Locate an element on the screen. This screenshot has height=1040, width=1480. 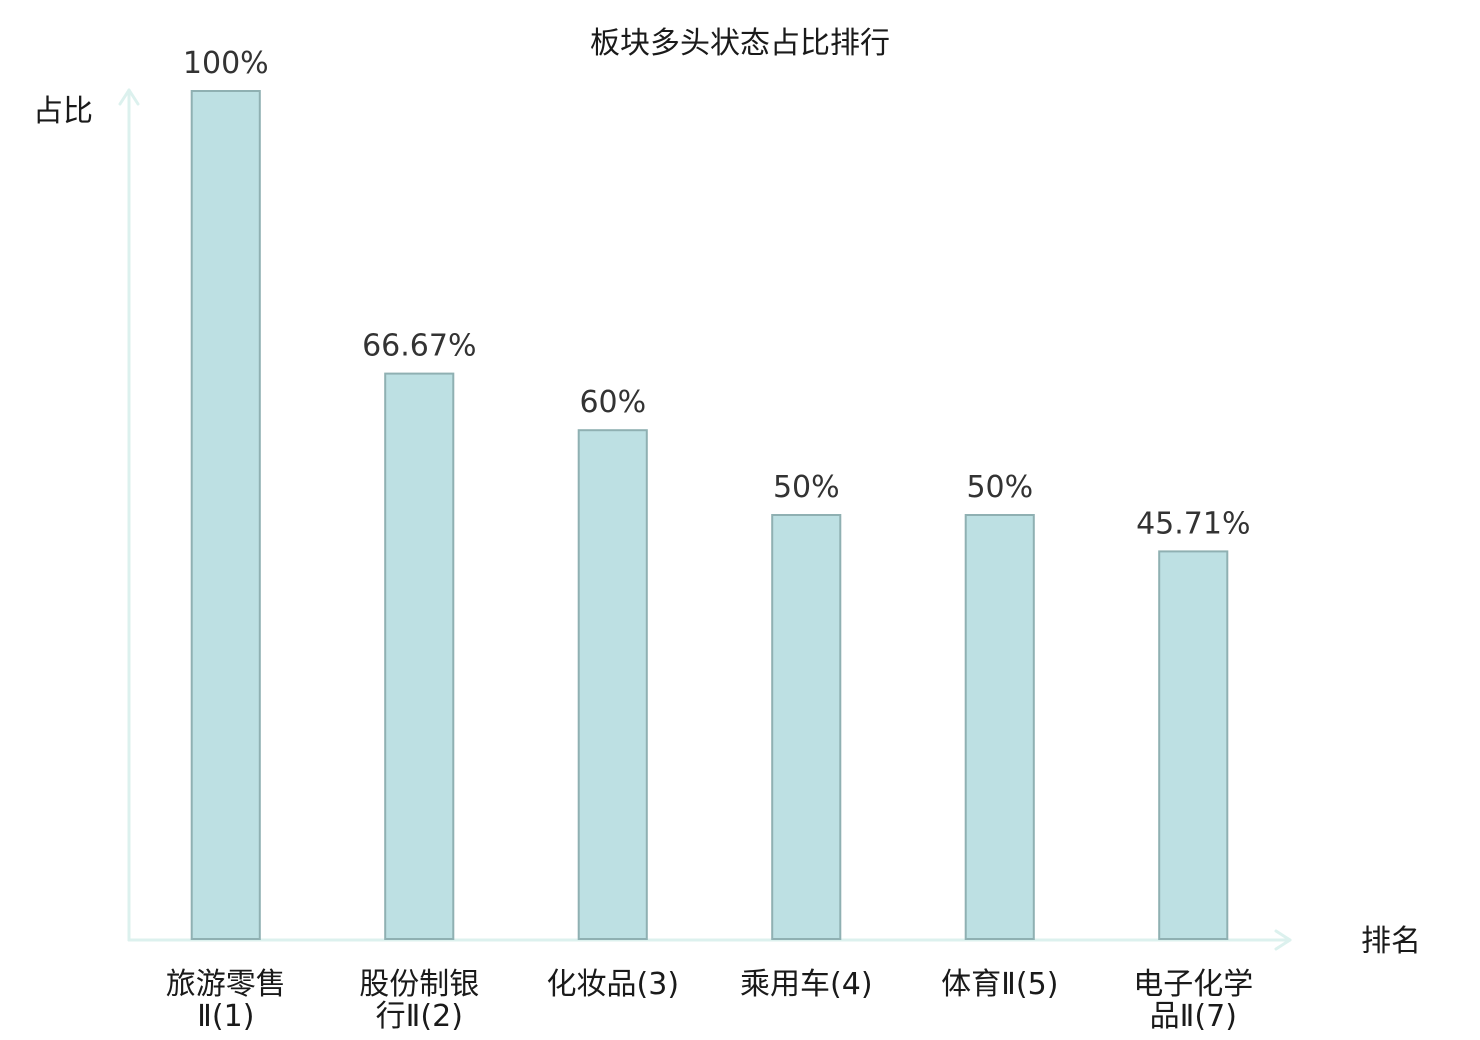
x-tick-label: 旅游零售 Ⅱ(1) is located at coordinates (226, 1000).